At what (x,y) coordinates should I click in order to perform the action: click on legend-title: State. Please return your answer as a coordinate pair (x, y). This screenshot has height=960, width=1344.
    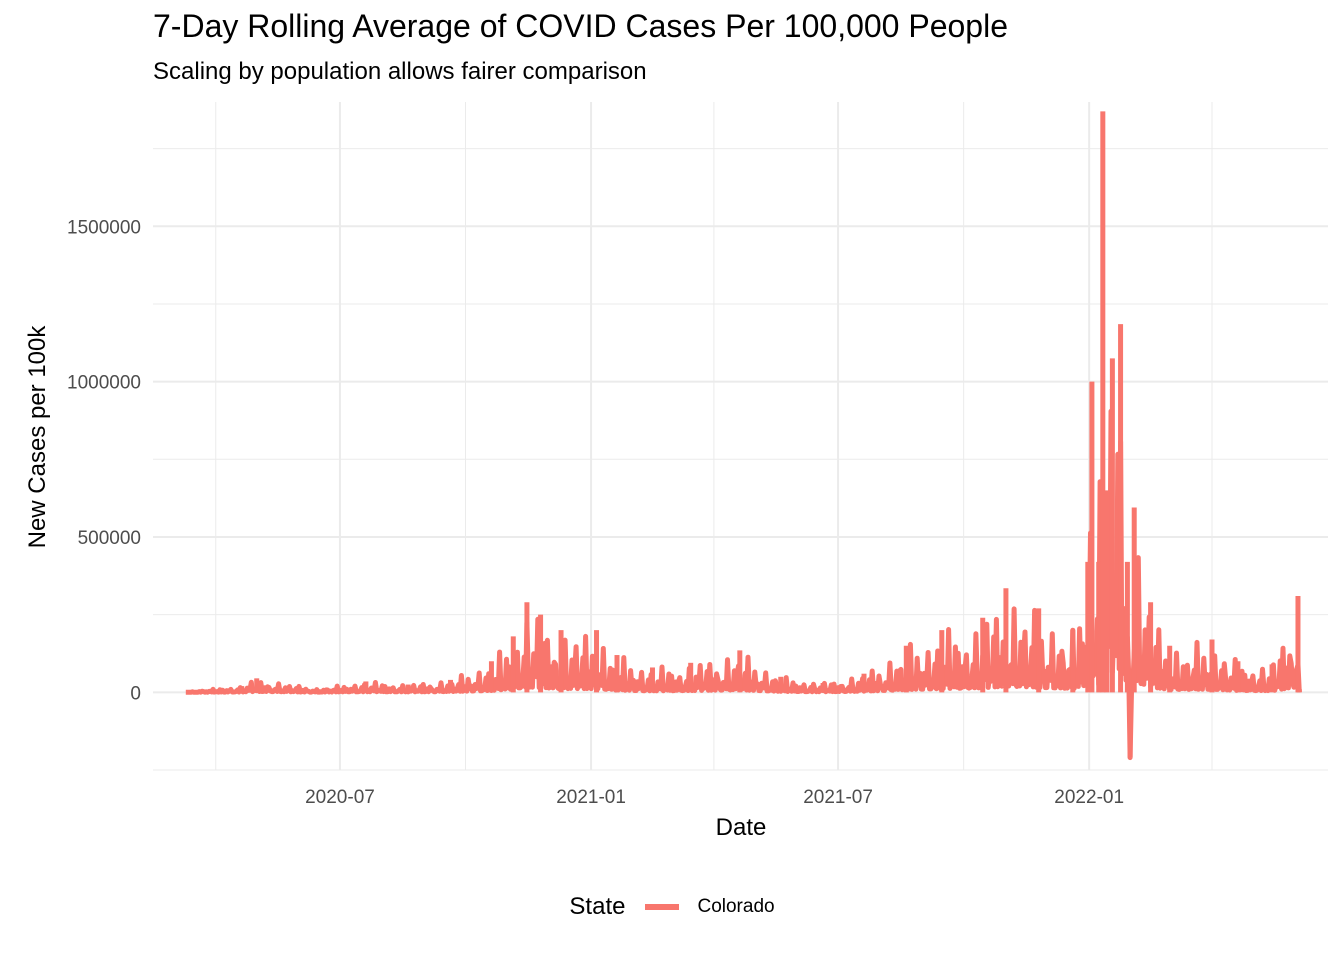
    Looking at the image, I should click on (597, 906).